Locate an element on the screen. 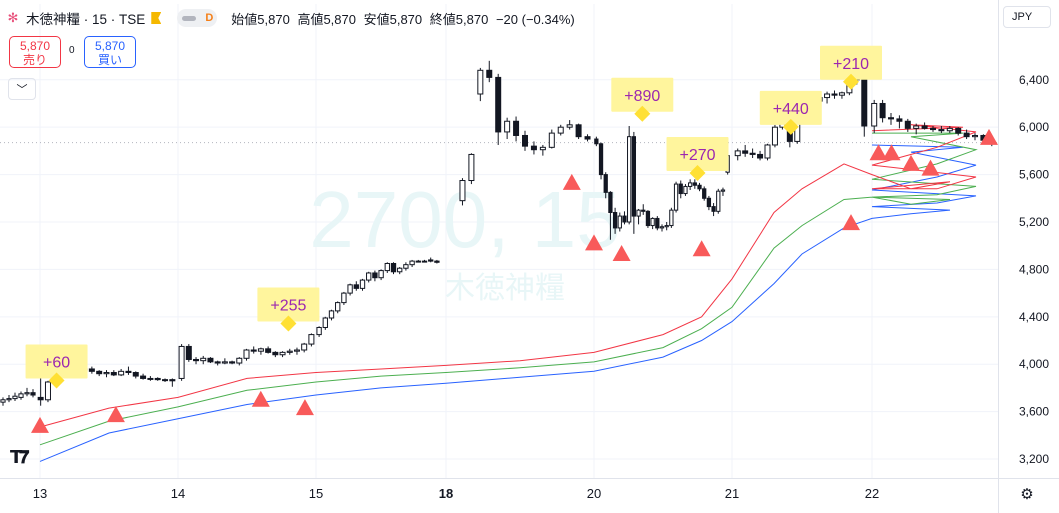  market-toggle: D is located at coordinates (197, 18).